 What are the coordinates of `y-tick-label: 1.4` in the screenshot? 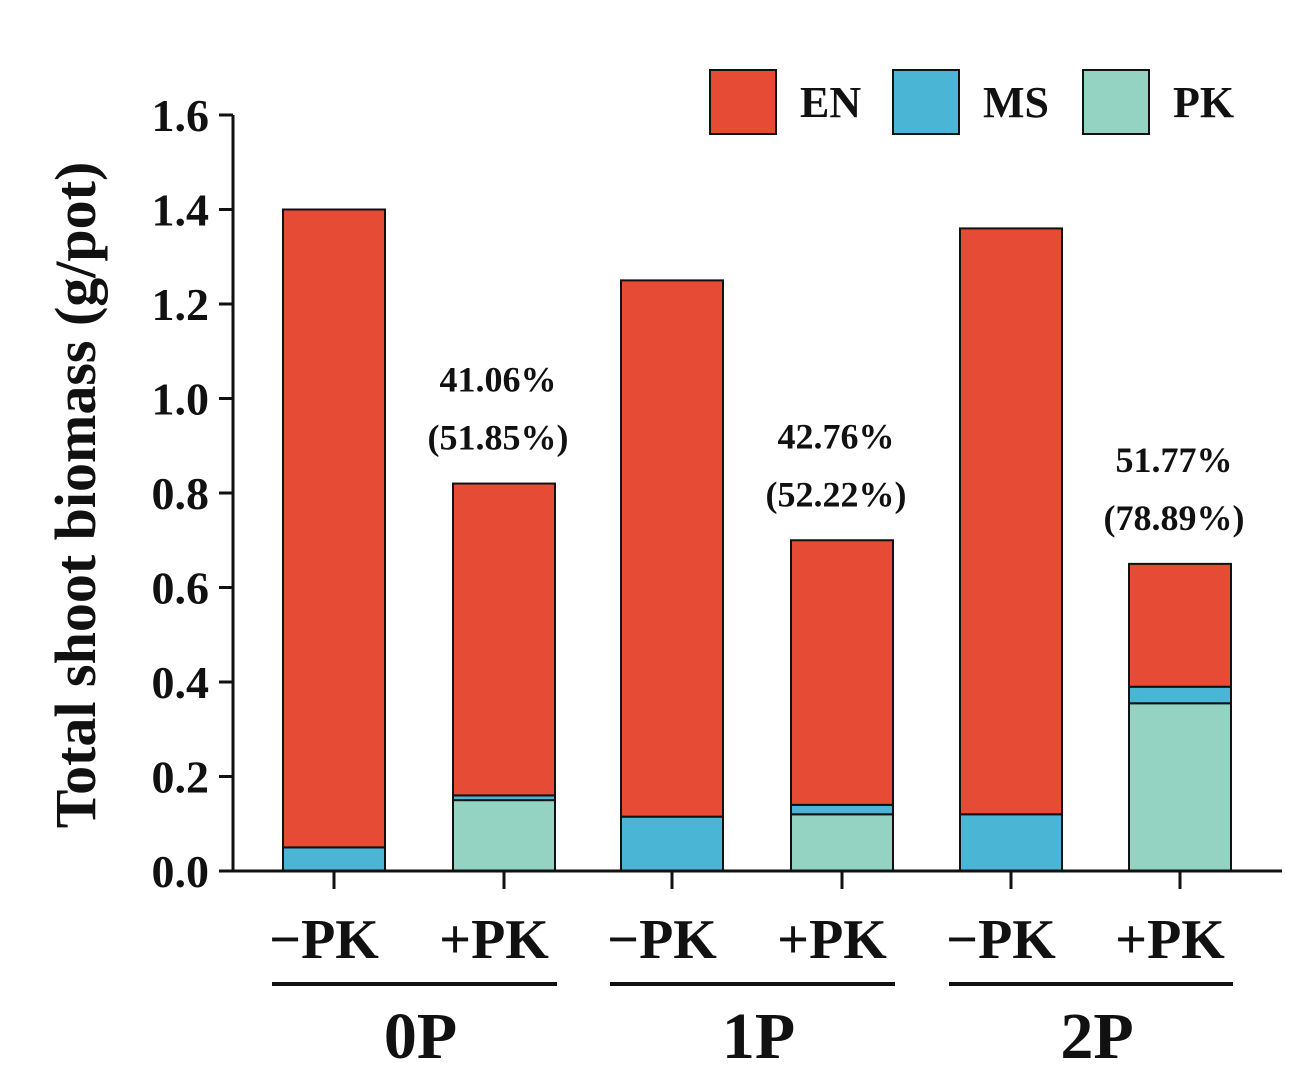 It's located at (181, 210).